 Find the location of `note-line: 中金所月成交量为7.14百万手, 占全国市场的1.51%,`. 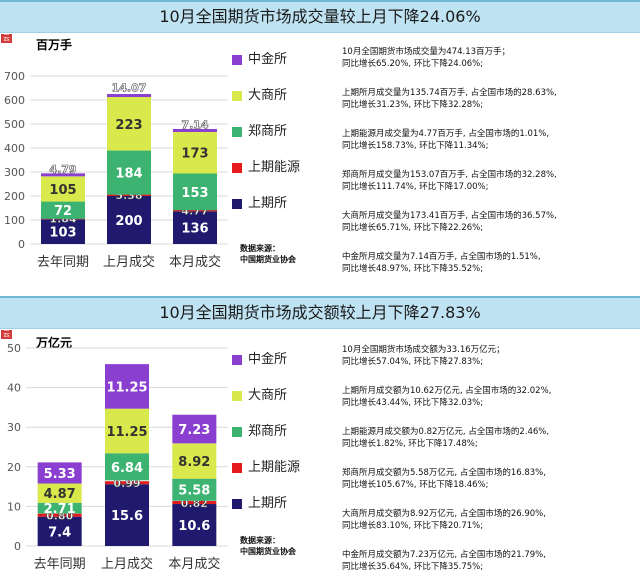

note-line: 中金所月成交量为7.14百万手, 占全国市场的1.51%, is located at coordinates (441, 257).